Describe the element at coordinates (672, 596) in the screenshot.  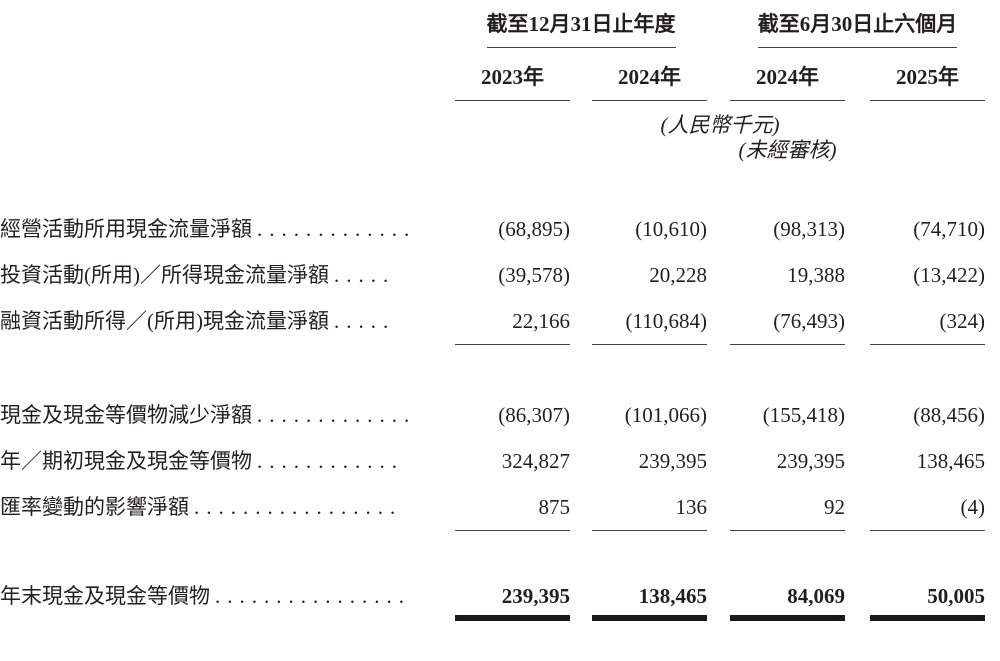
I see `total-value: 138,465` at that location.